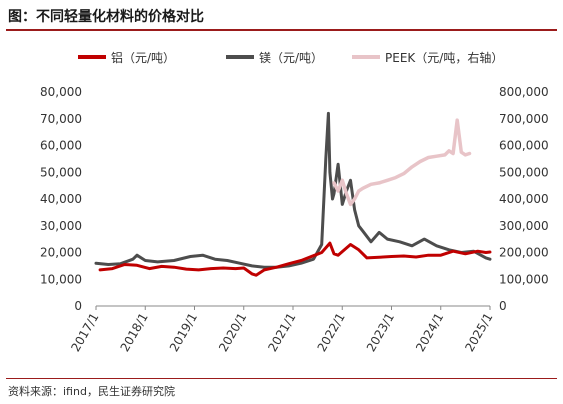 The height and width of the screenshot is (404, 563). Describe the element at coordinates (524, 92) in the screenshot. I see `y-right-tick-label: 800,000` at that location.